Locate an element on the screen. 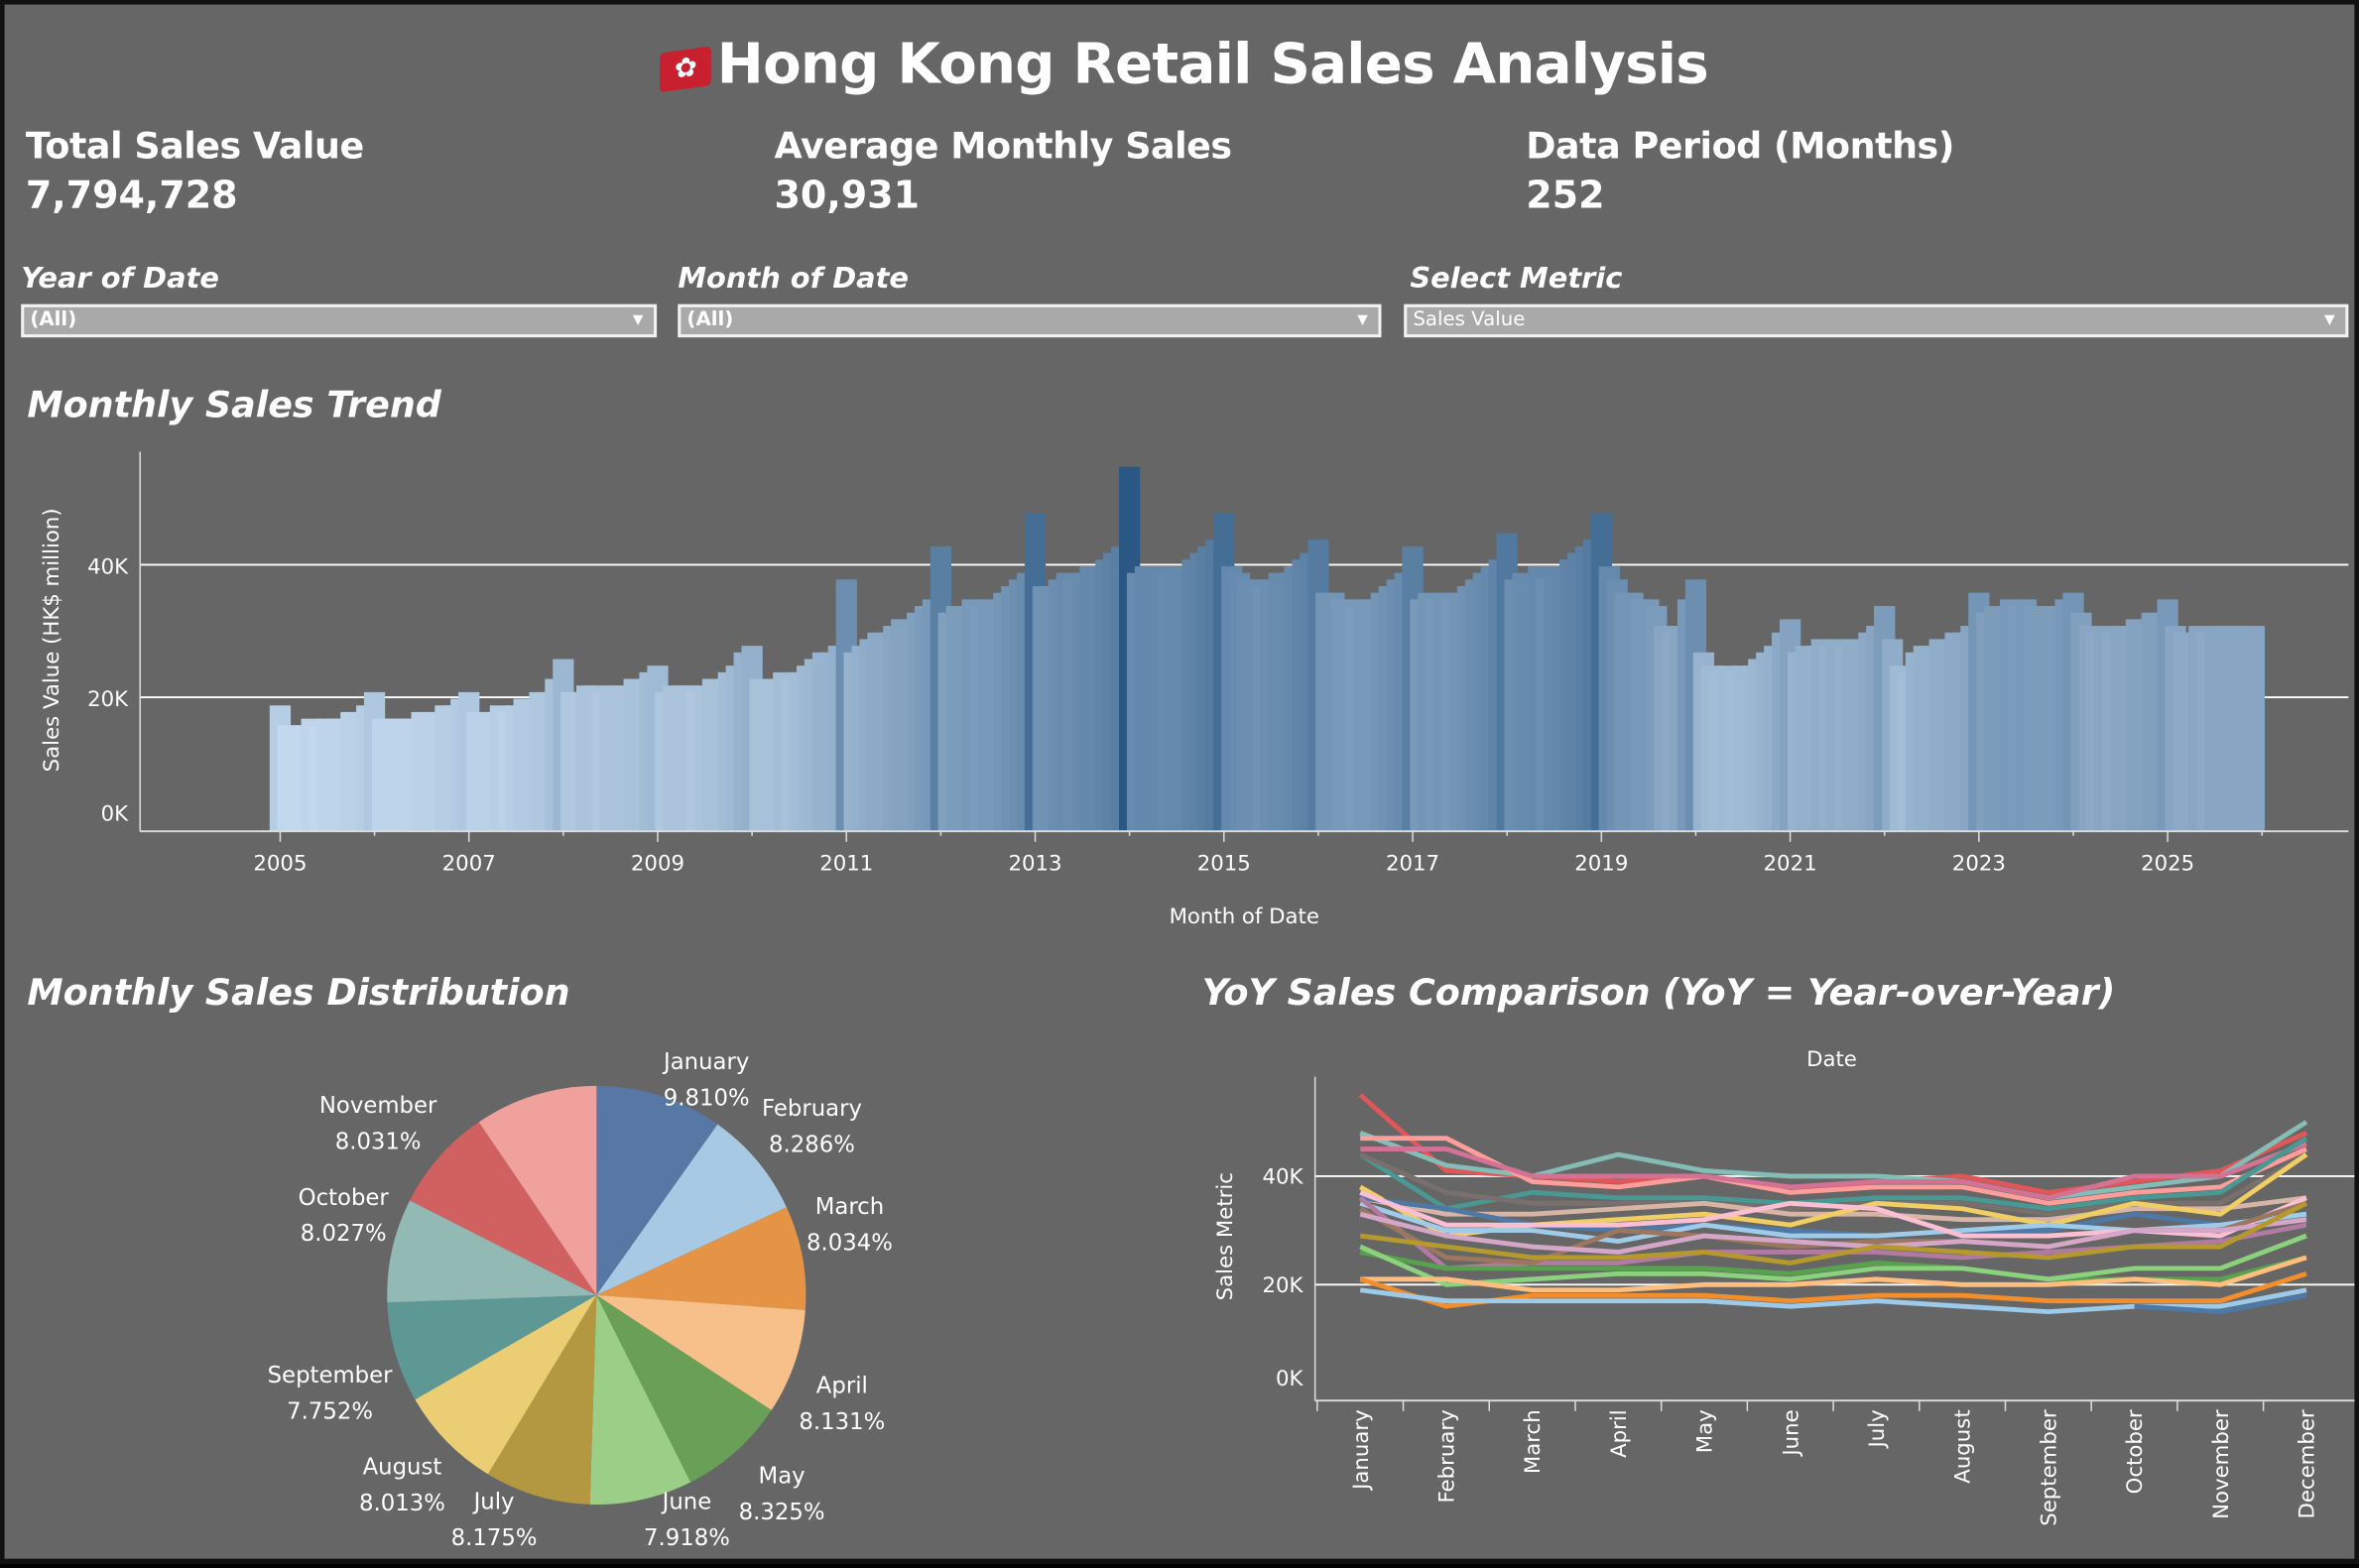 The width and height of the screenshot is (2359, 1568). filter-year-dropdown: (All) ▼ is located at coordinates (339, 320).